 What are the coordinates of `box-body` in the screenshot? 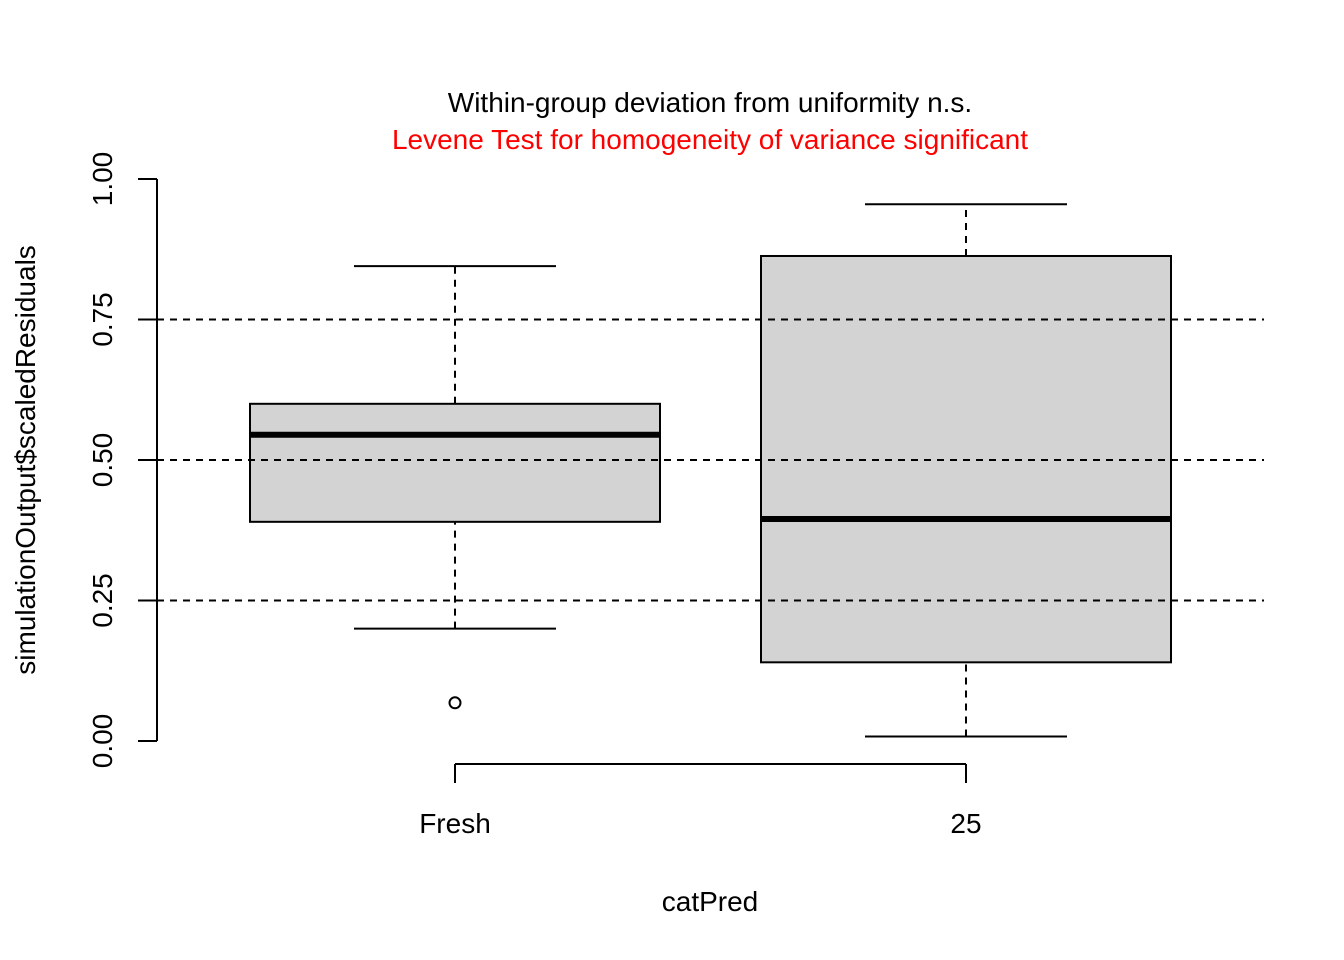 It's located at (455, 462).